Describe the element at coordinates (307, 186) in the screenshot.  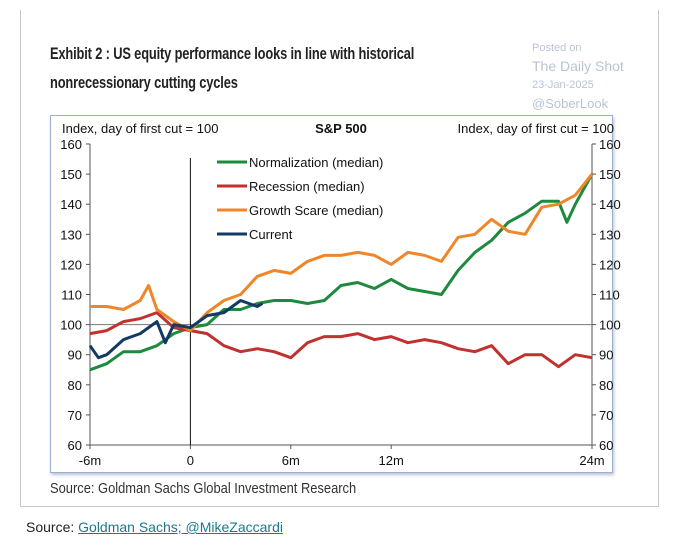
I see `legend-label: Recession (median)` at that location.